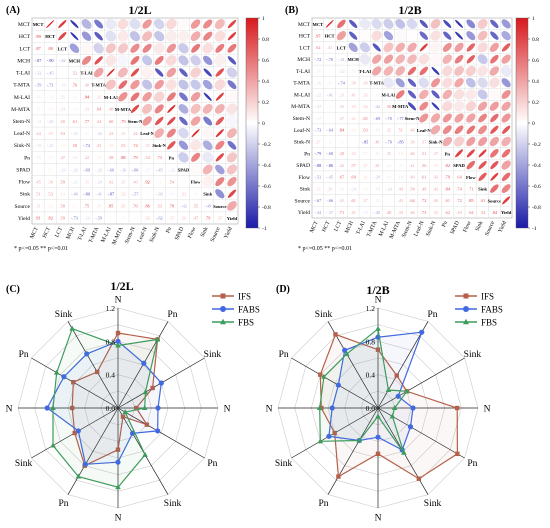  I want to click on correlation-value: .46, so click(412, 130).